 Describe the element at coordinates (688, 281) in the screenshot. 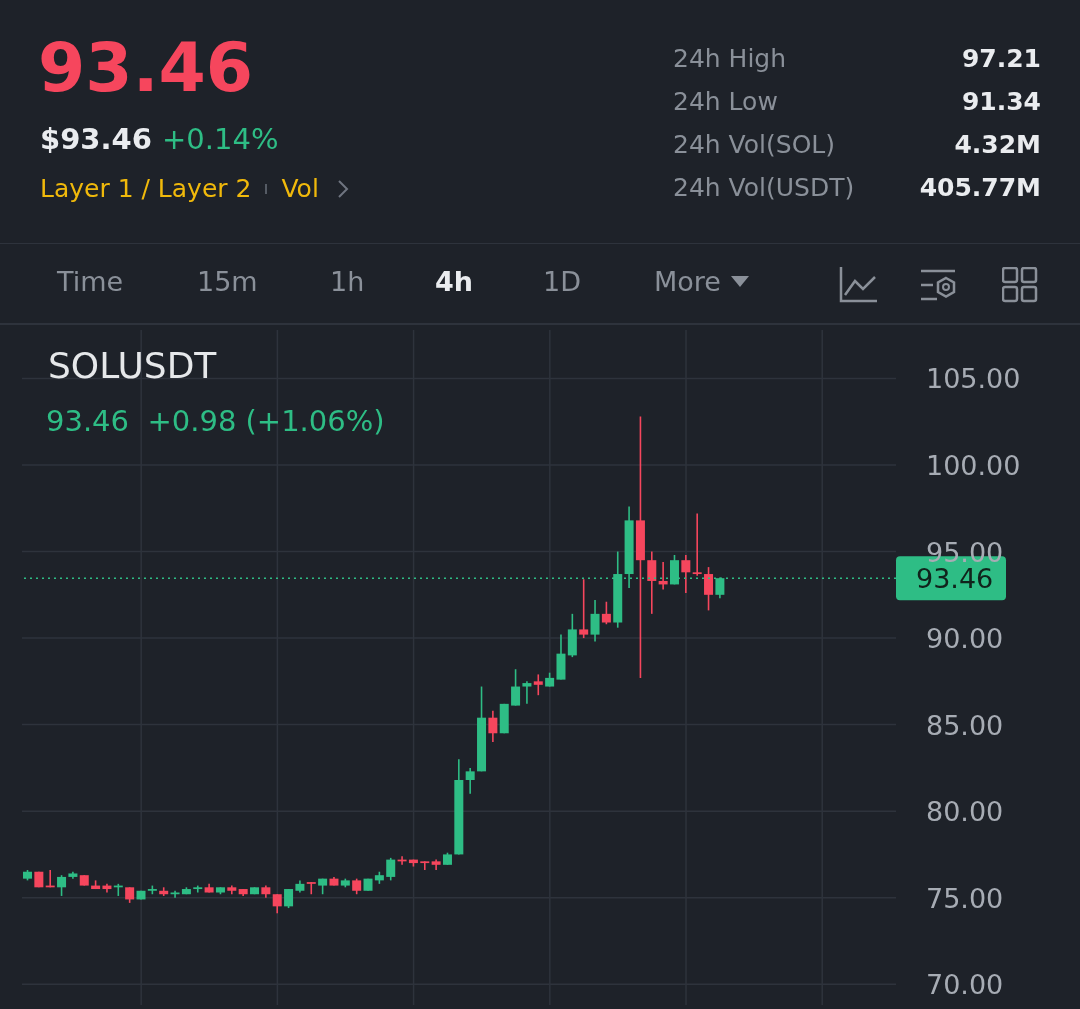

I see `text: More` at that location.